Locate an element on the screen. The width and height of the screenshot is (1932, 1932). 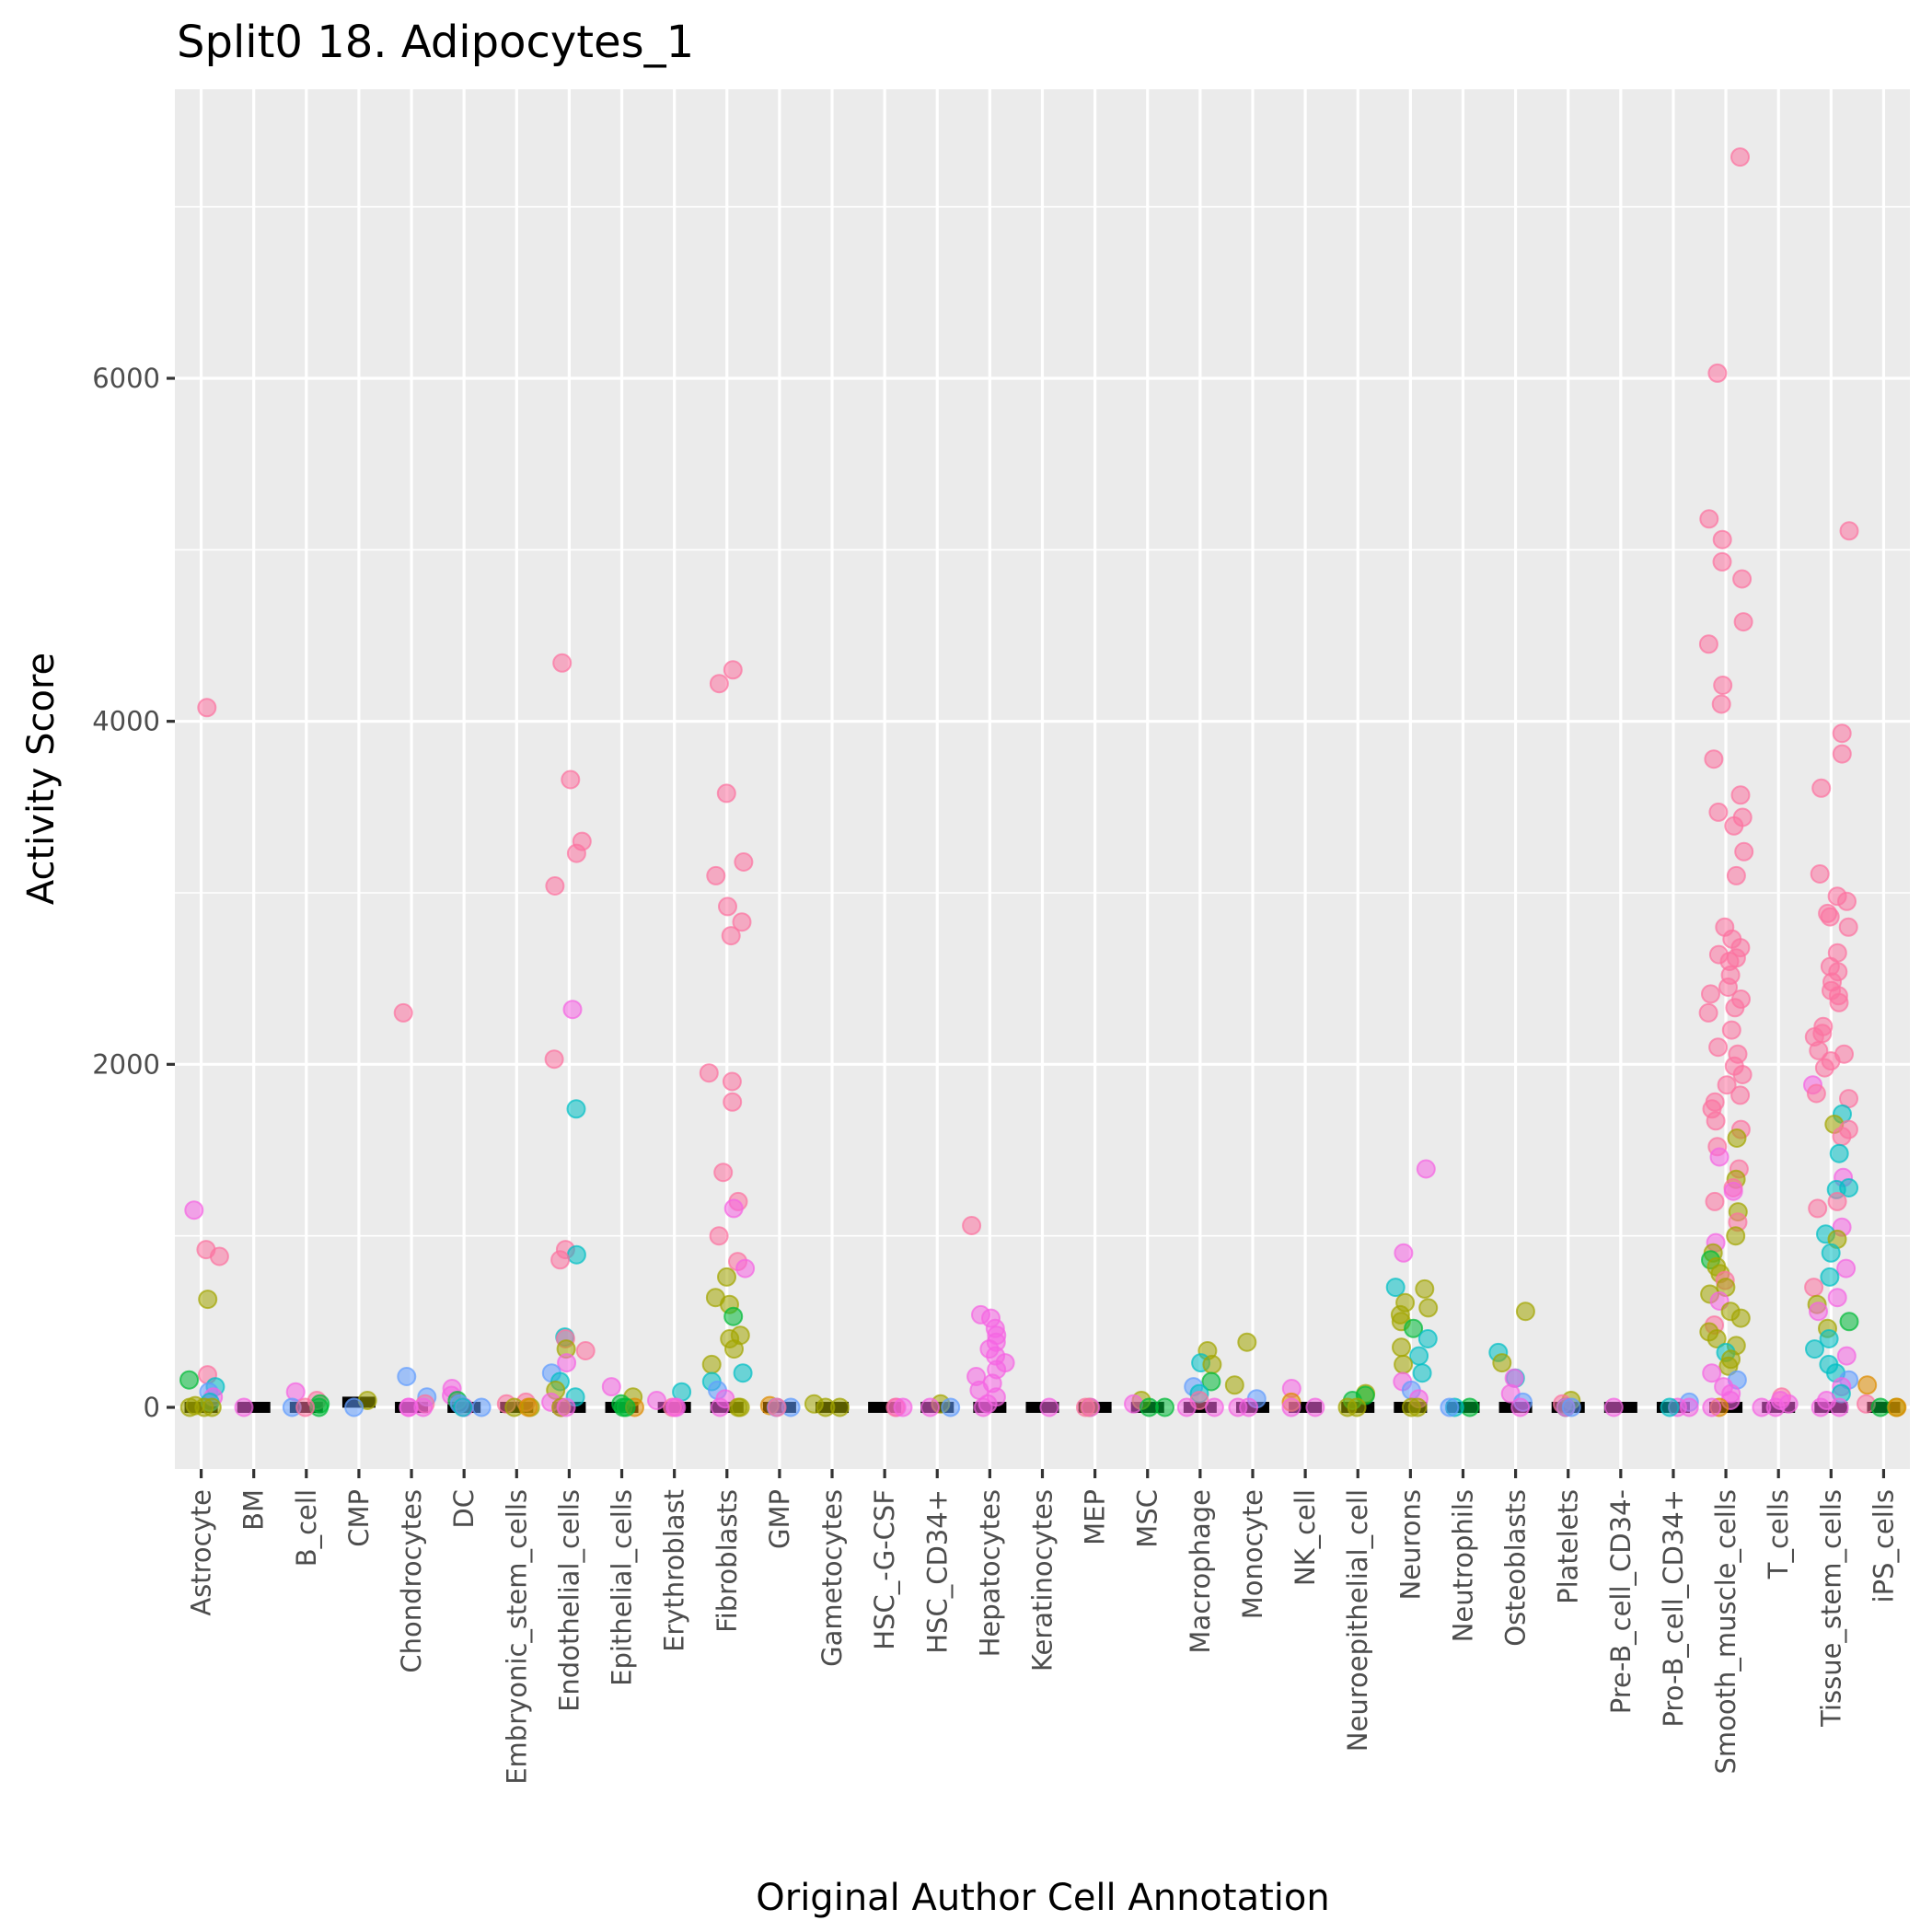
x-tick-label: Osteoblasts is located at coordinates (1516, 1568).